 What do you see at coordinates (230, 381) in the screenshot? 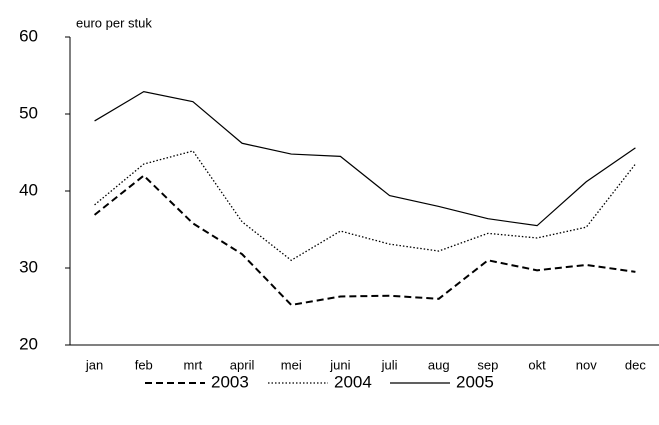
I see `legend-label: 2003` at bounding box center [230, 381].